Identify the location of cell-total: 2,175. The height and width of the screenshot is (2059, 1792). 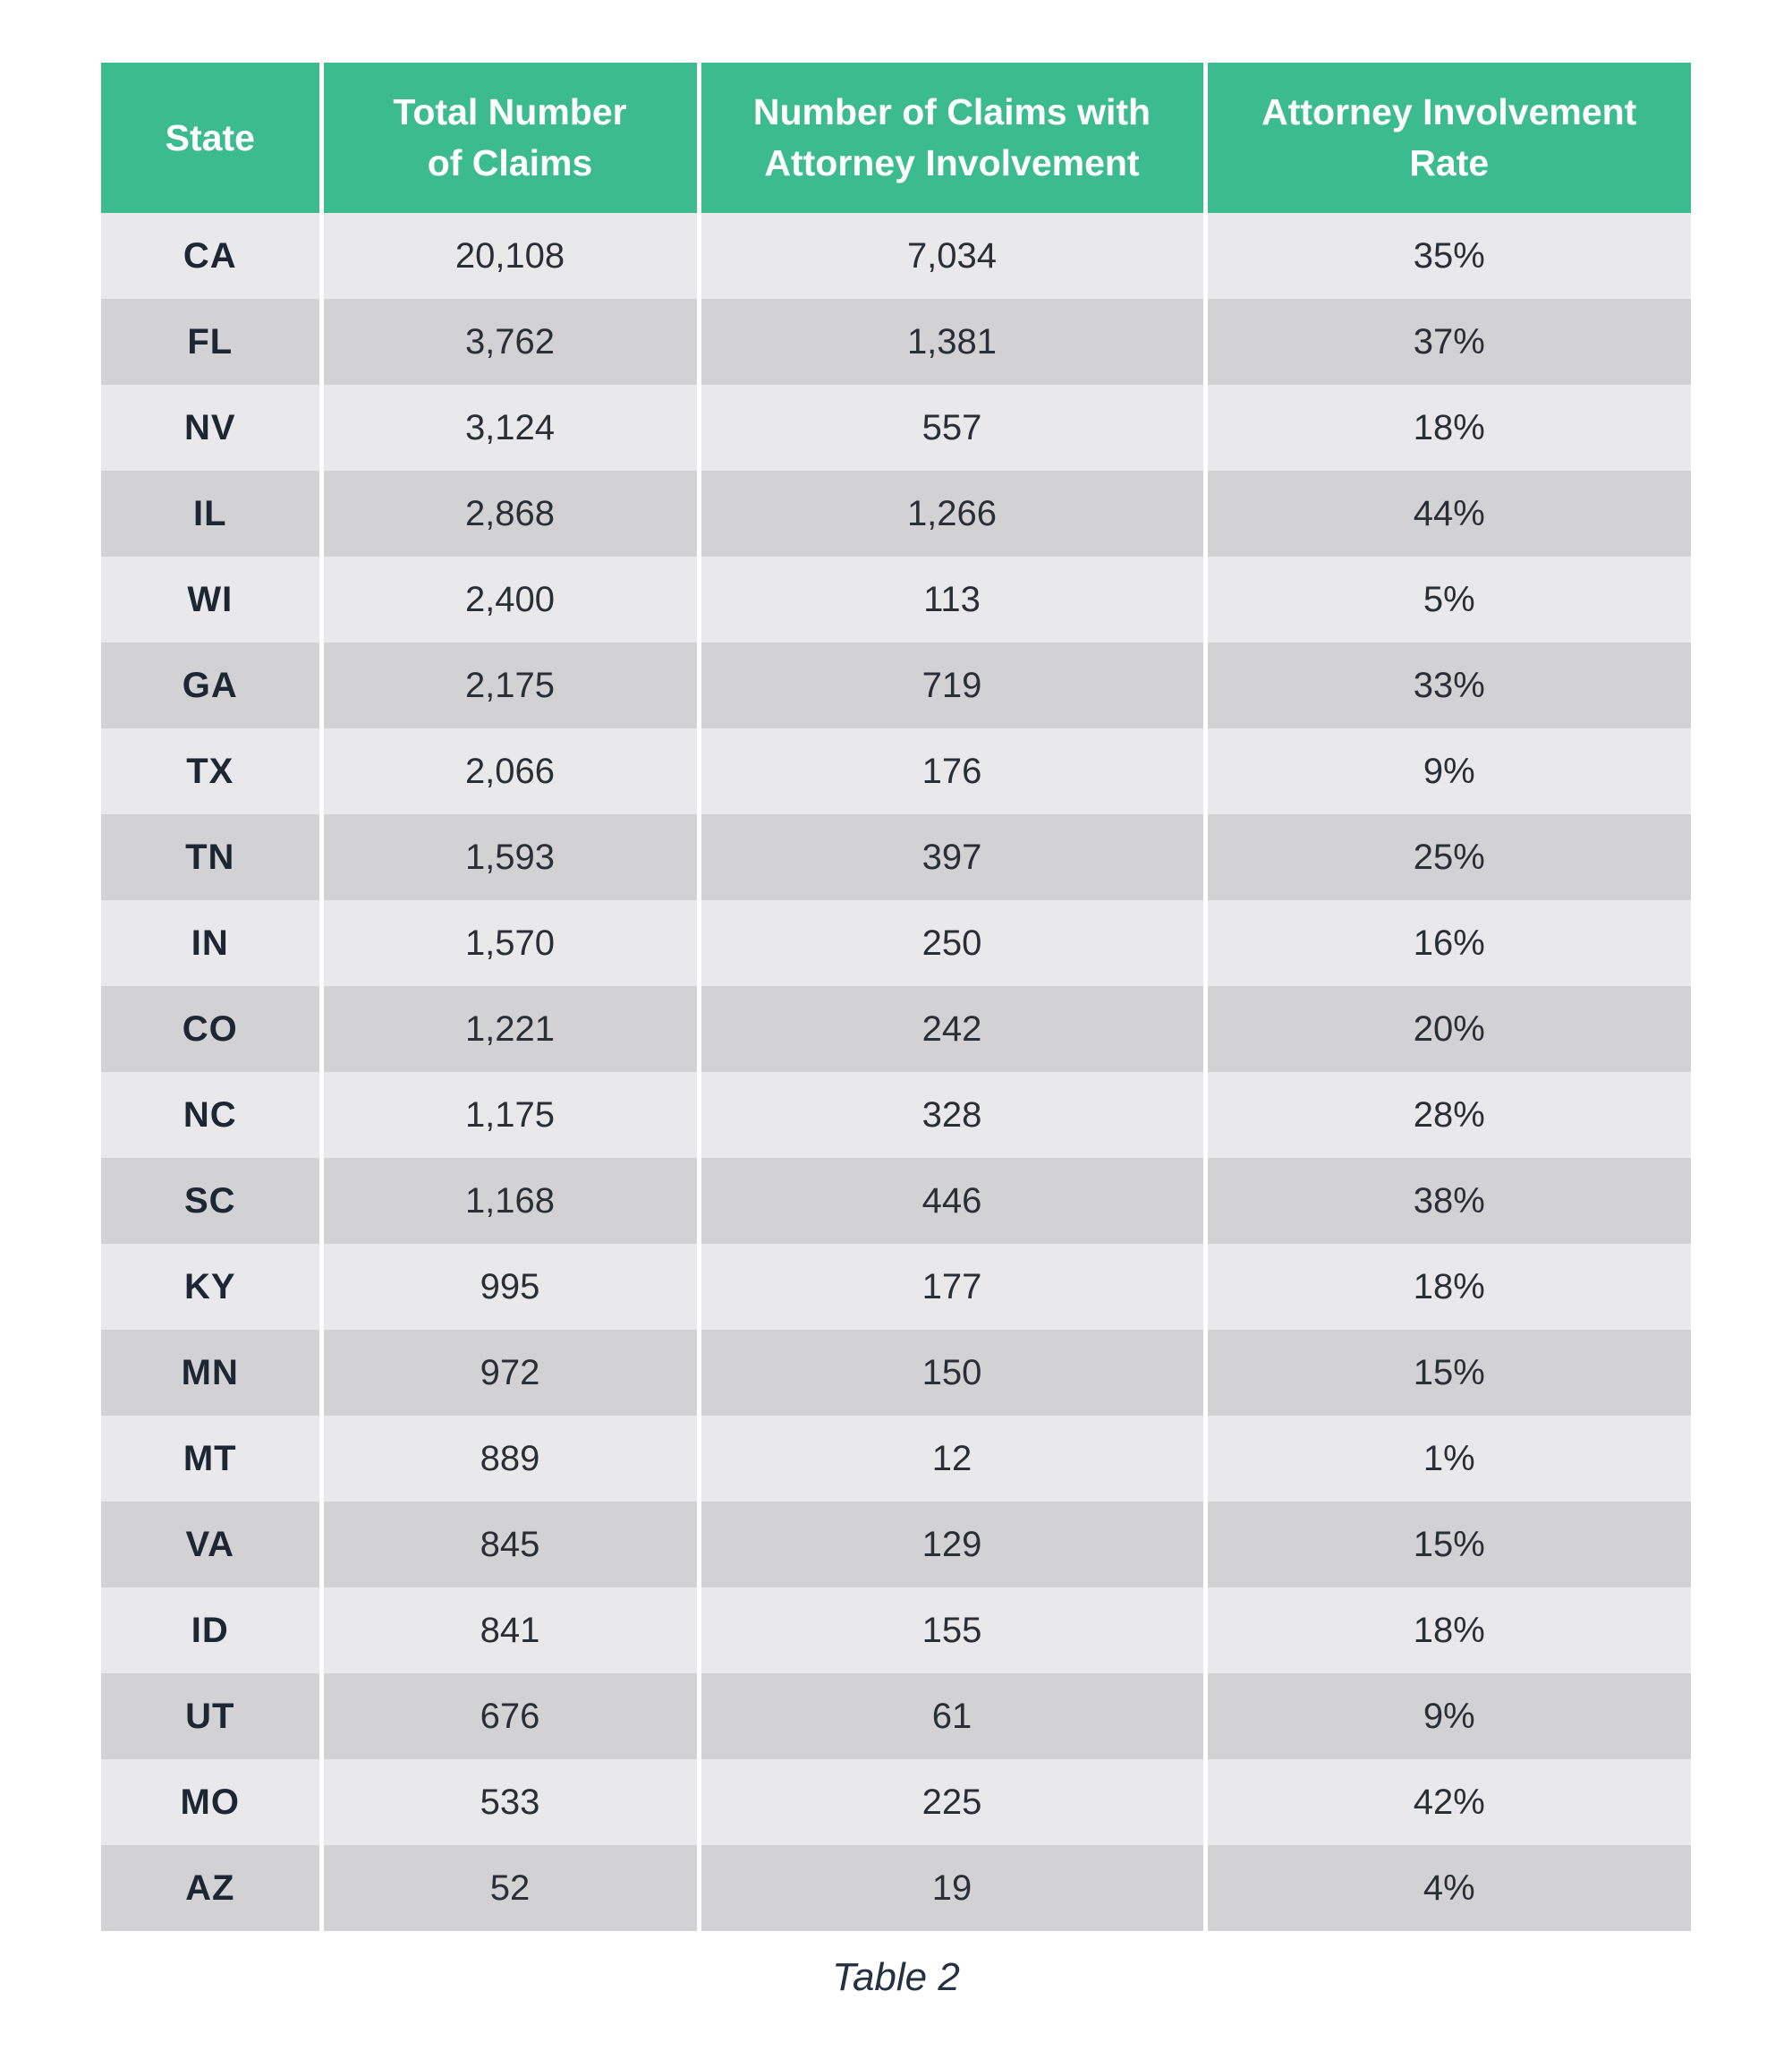
(508, 685).